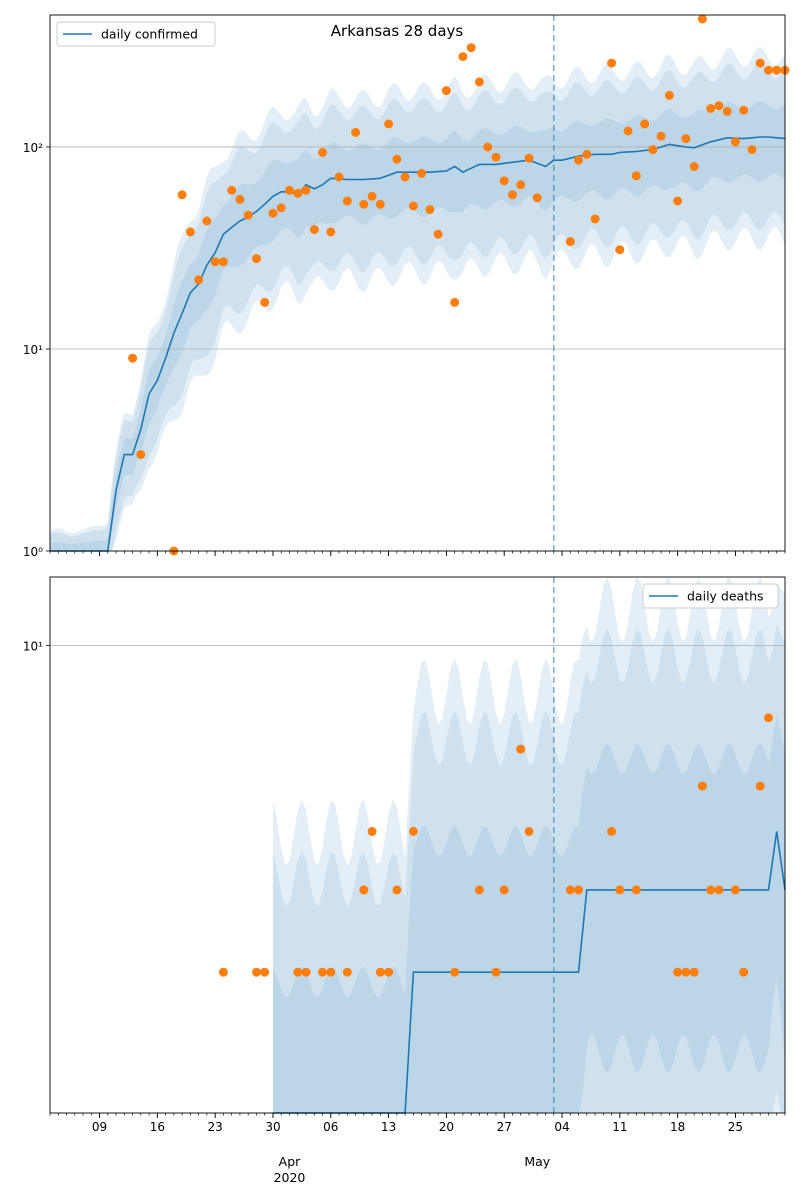  What do you see at coordinates (725, 596) in the screenshot?
I see `deaths-legend-label: daily deaths` at bounding box center [725, 596].